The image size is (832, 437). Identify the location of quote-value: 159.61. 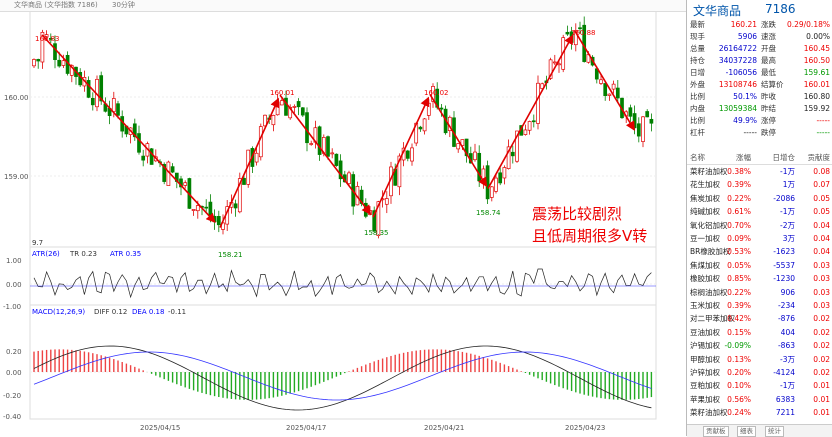
(816, 72).